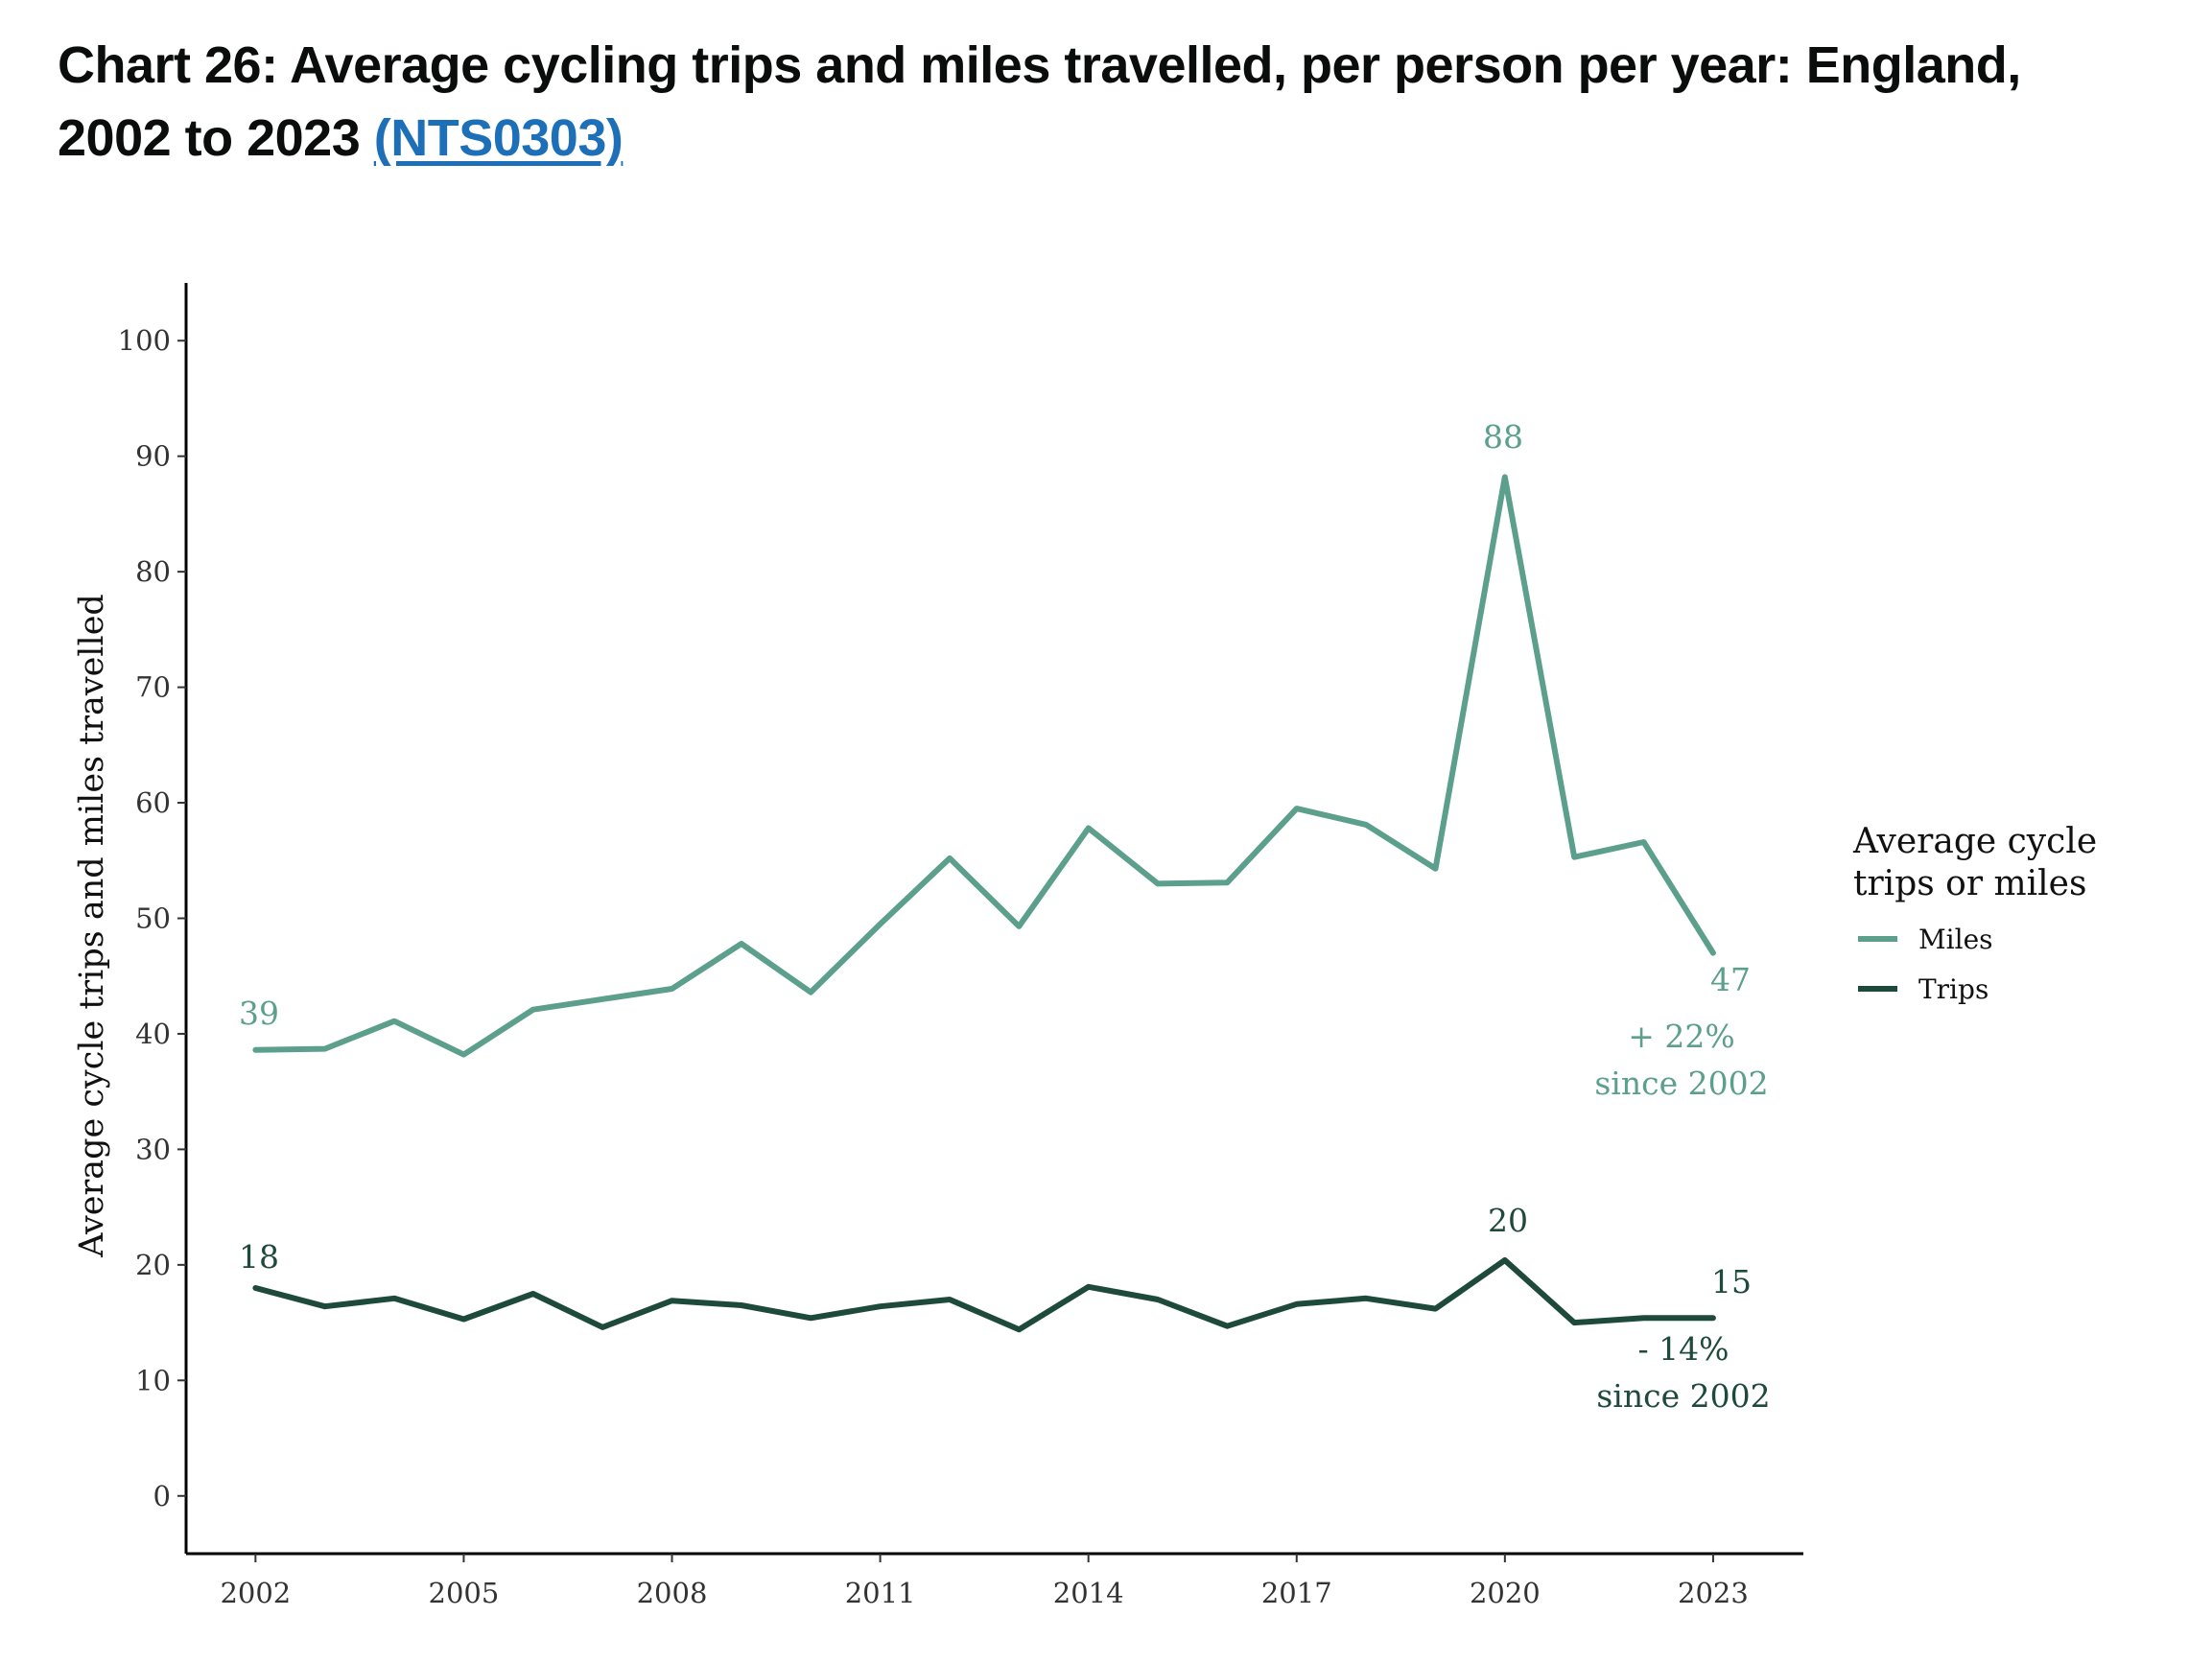  I want to click on miles-peak-label: 88, so click(1503, 437).